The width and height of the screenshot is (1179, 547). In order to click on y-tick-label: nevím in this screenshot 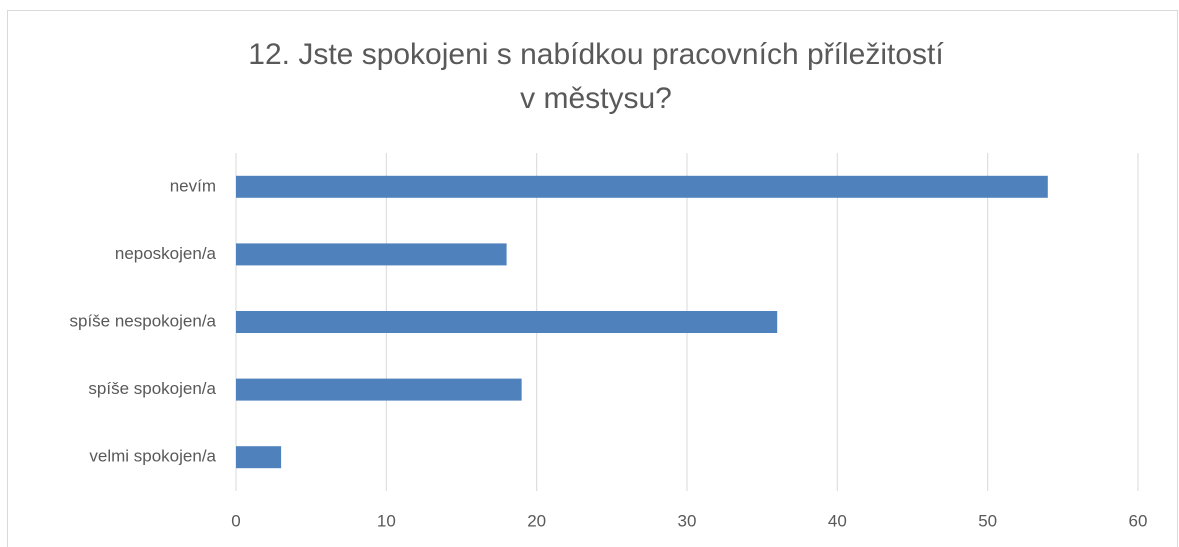, I will do `click(193, 185)`.